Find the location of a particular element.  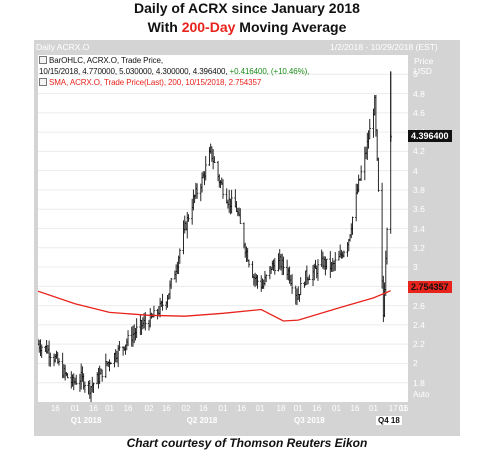

y-tick-label: 5 is located at coordinates (415, 74).